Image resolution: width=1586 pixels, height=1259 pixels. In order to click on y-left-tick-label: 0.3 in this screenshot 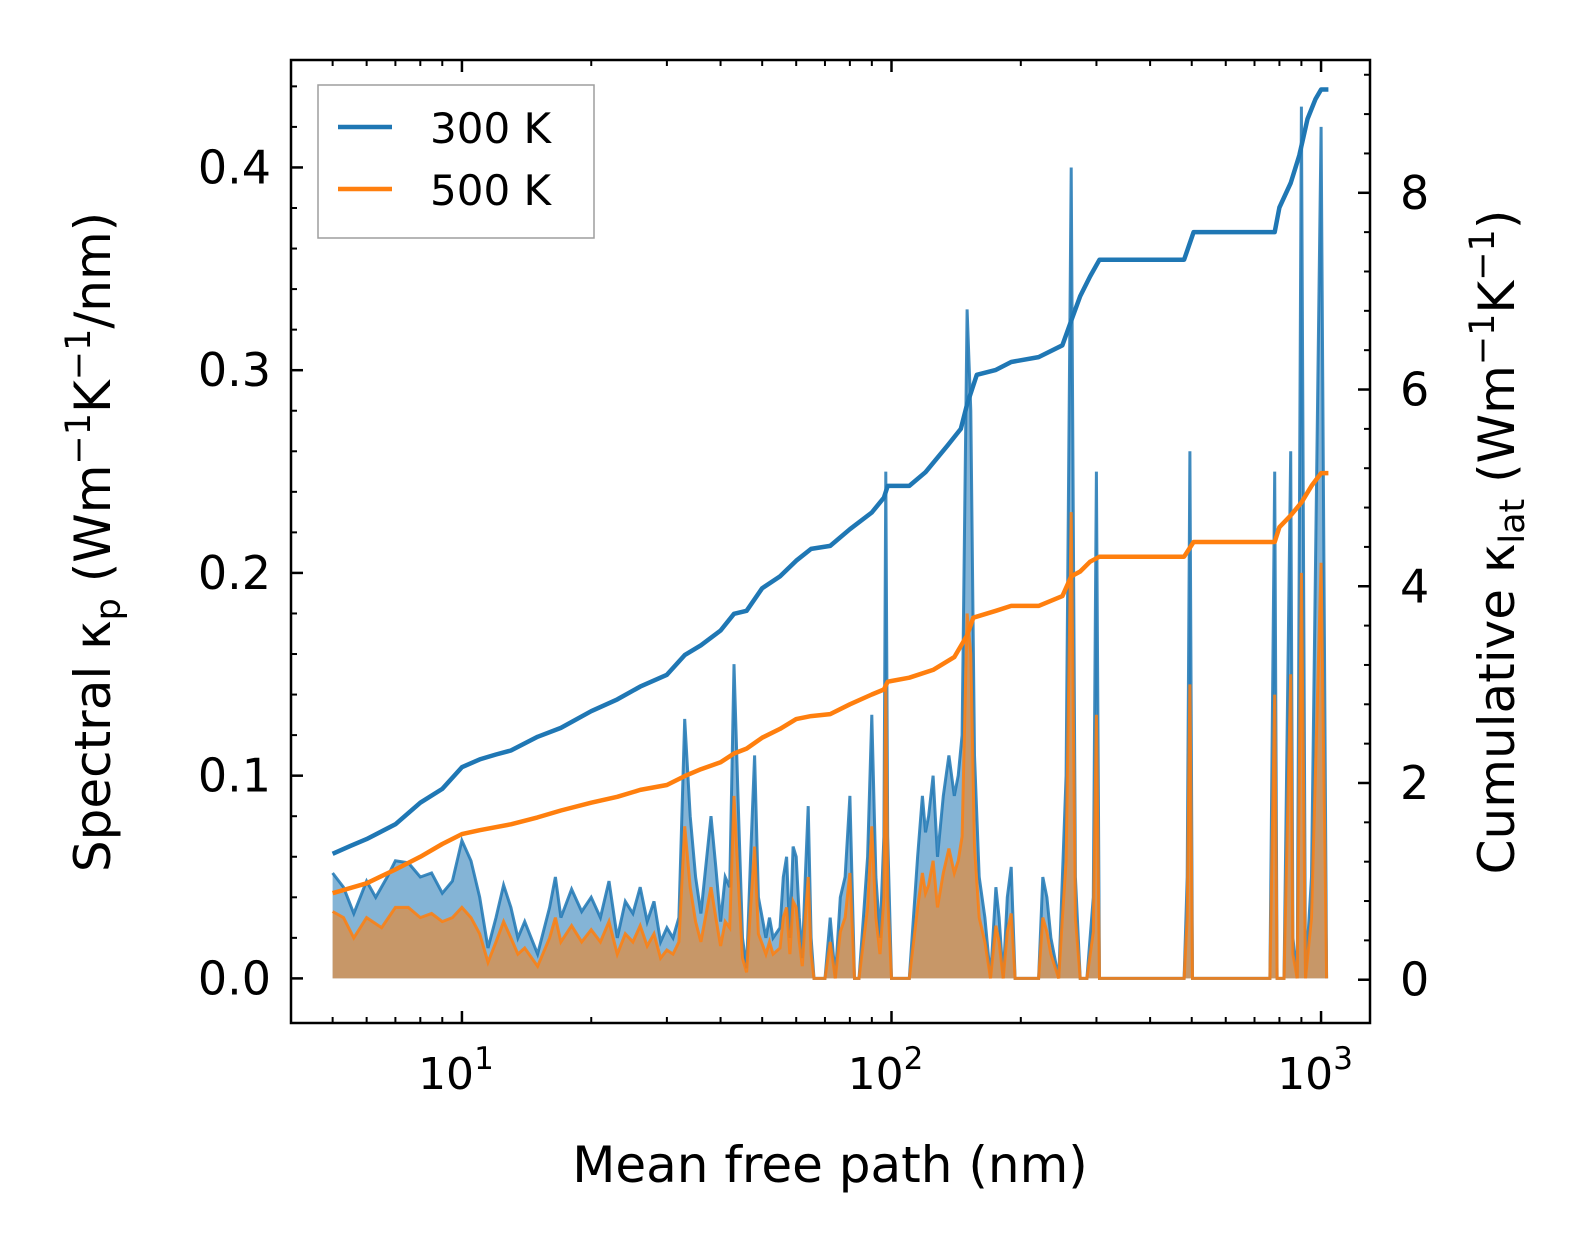, I will do `click(234, 370)`.